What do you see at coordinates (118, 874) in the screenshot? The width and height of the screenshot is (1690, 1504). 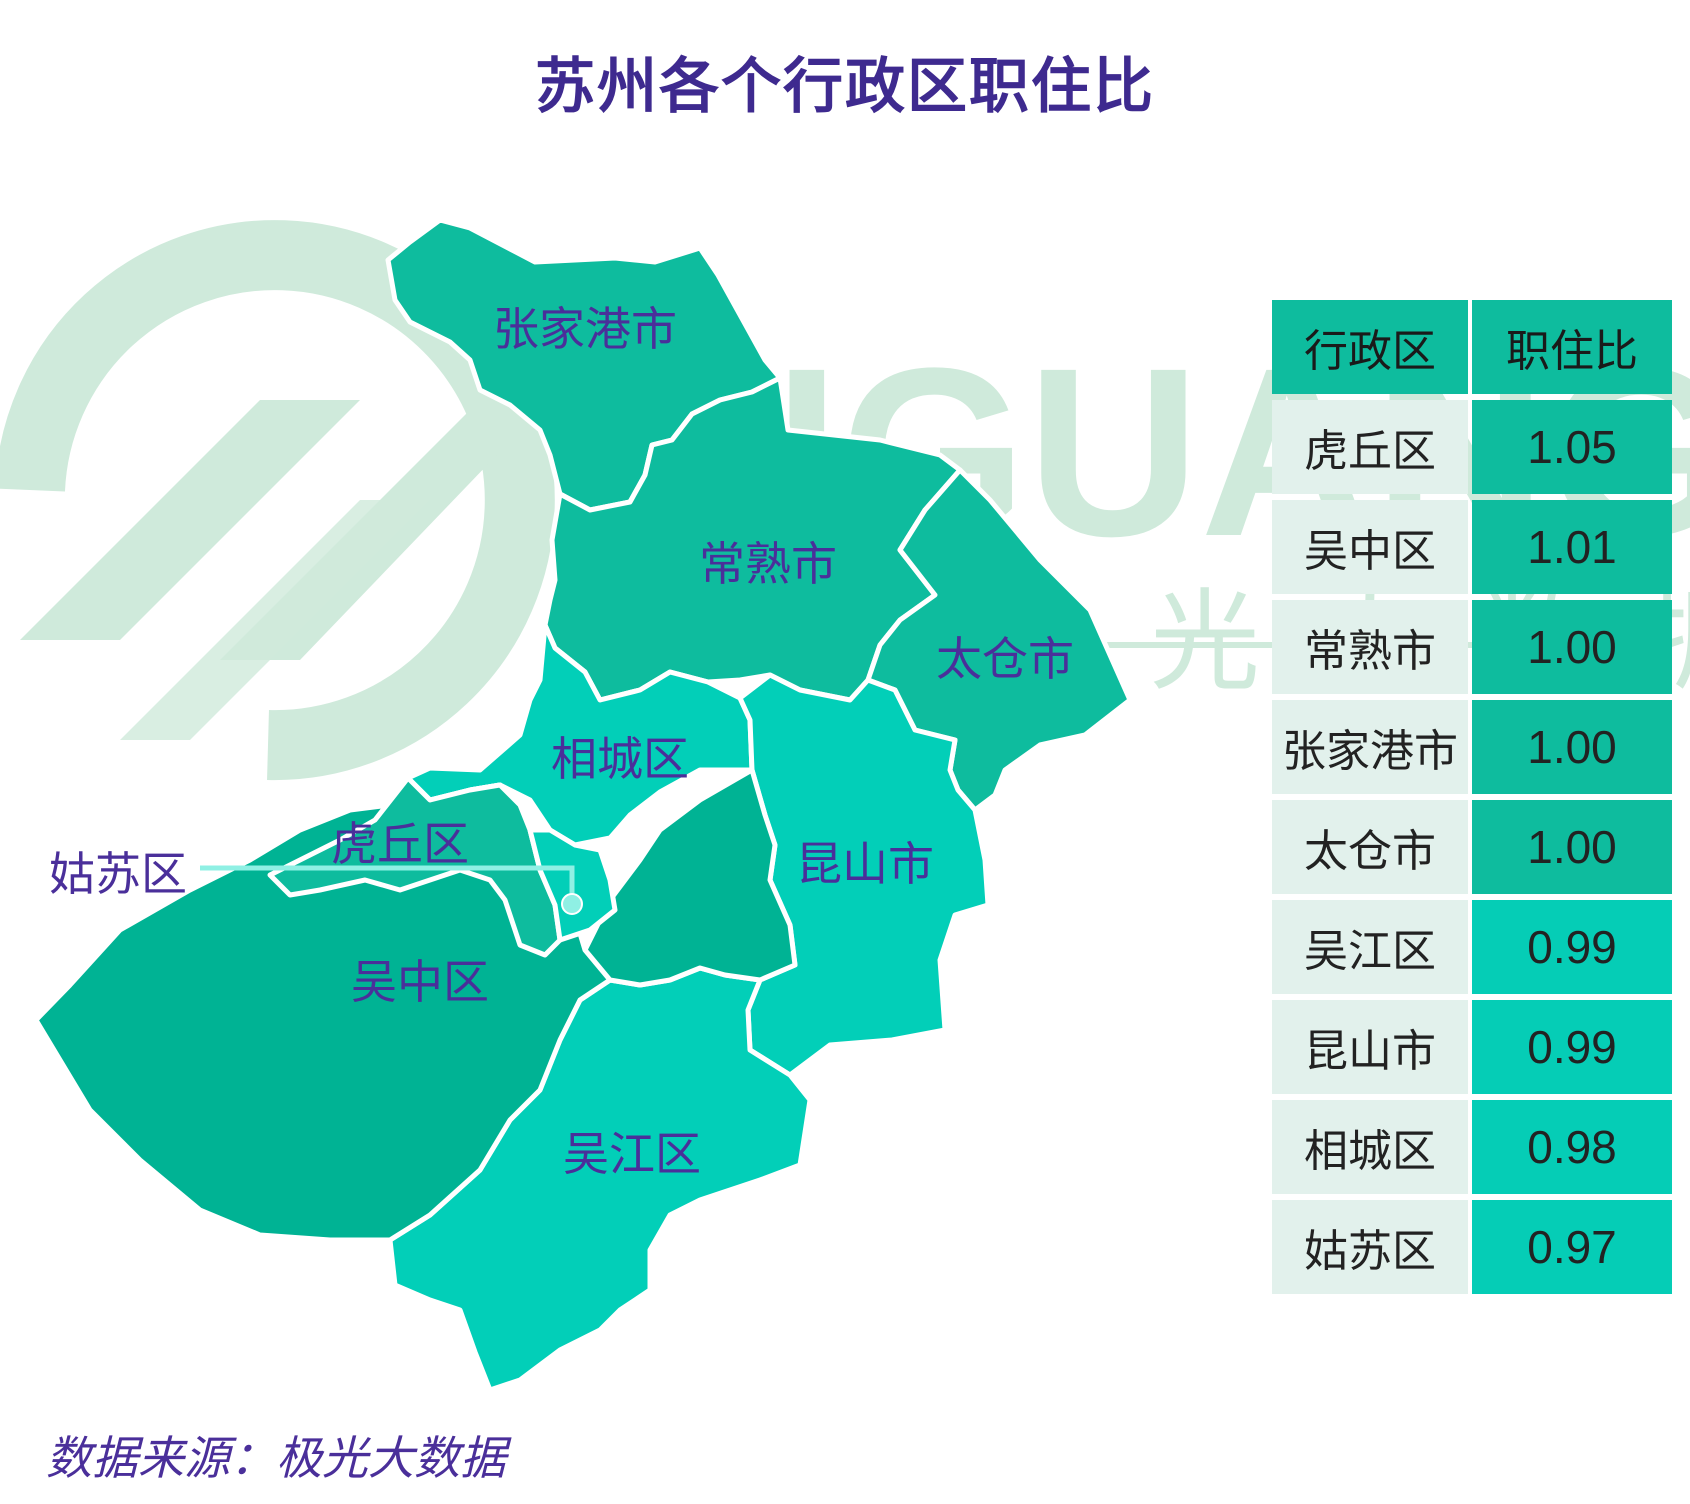 I see `callout-label-gusu: 姑苏区` at bounding box center [118, 874].